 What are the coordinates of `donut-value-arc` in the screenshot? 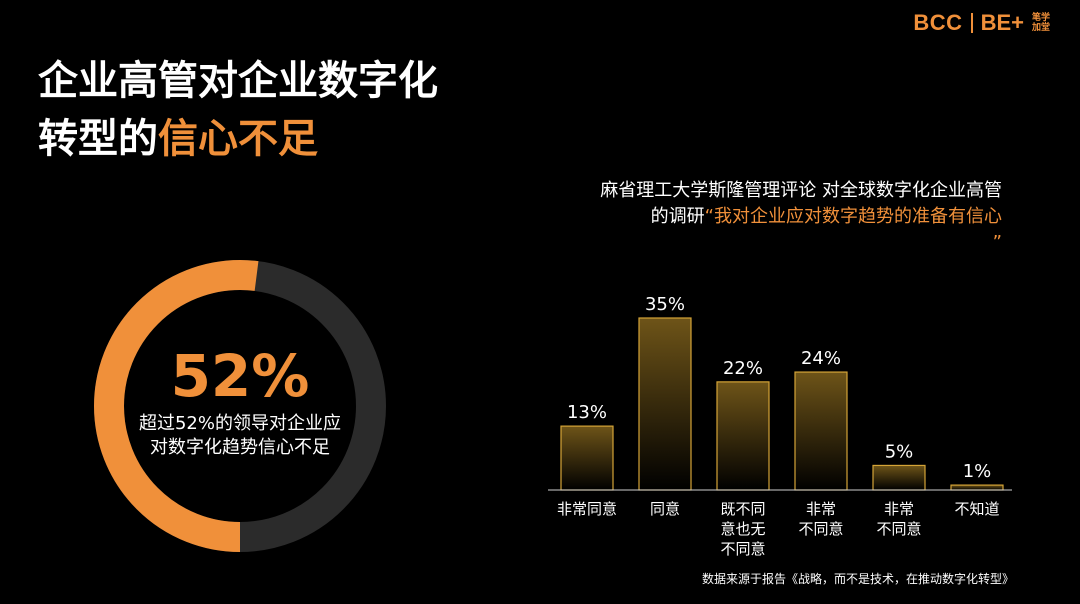 It's located at (240, 406).